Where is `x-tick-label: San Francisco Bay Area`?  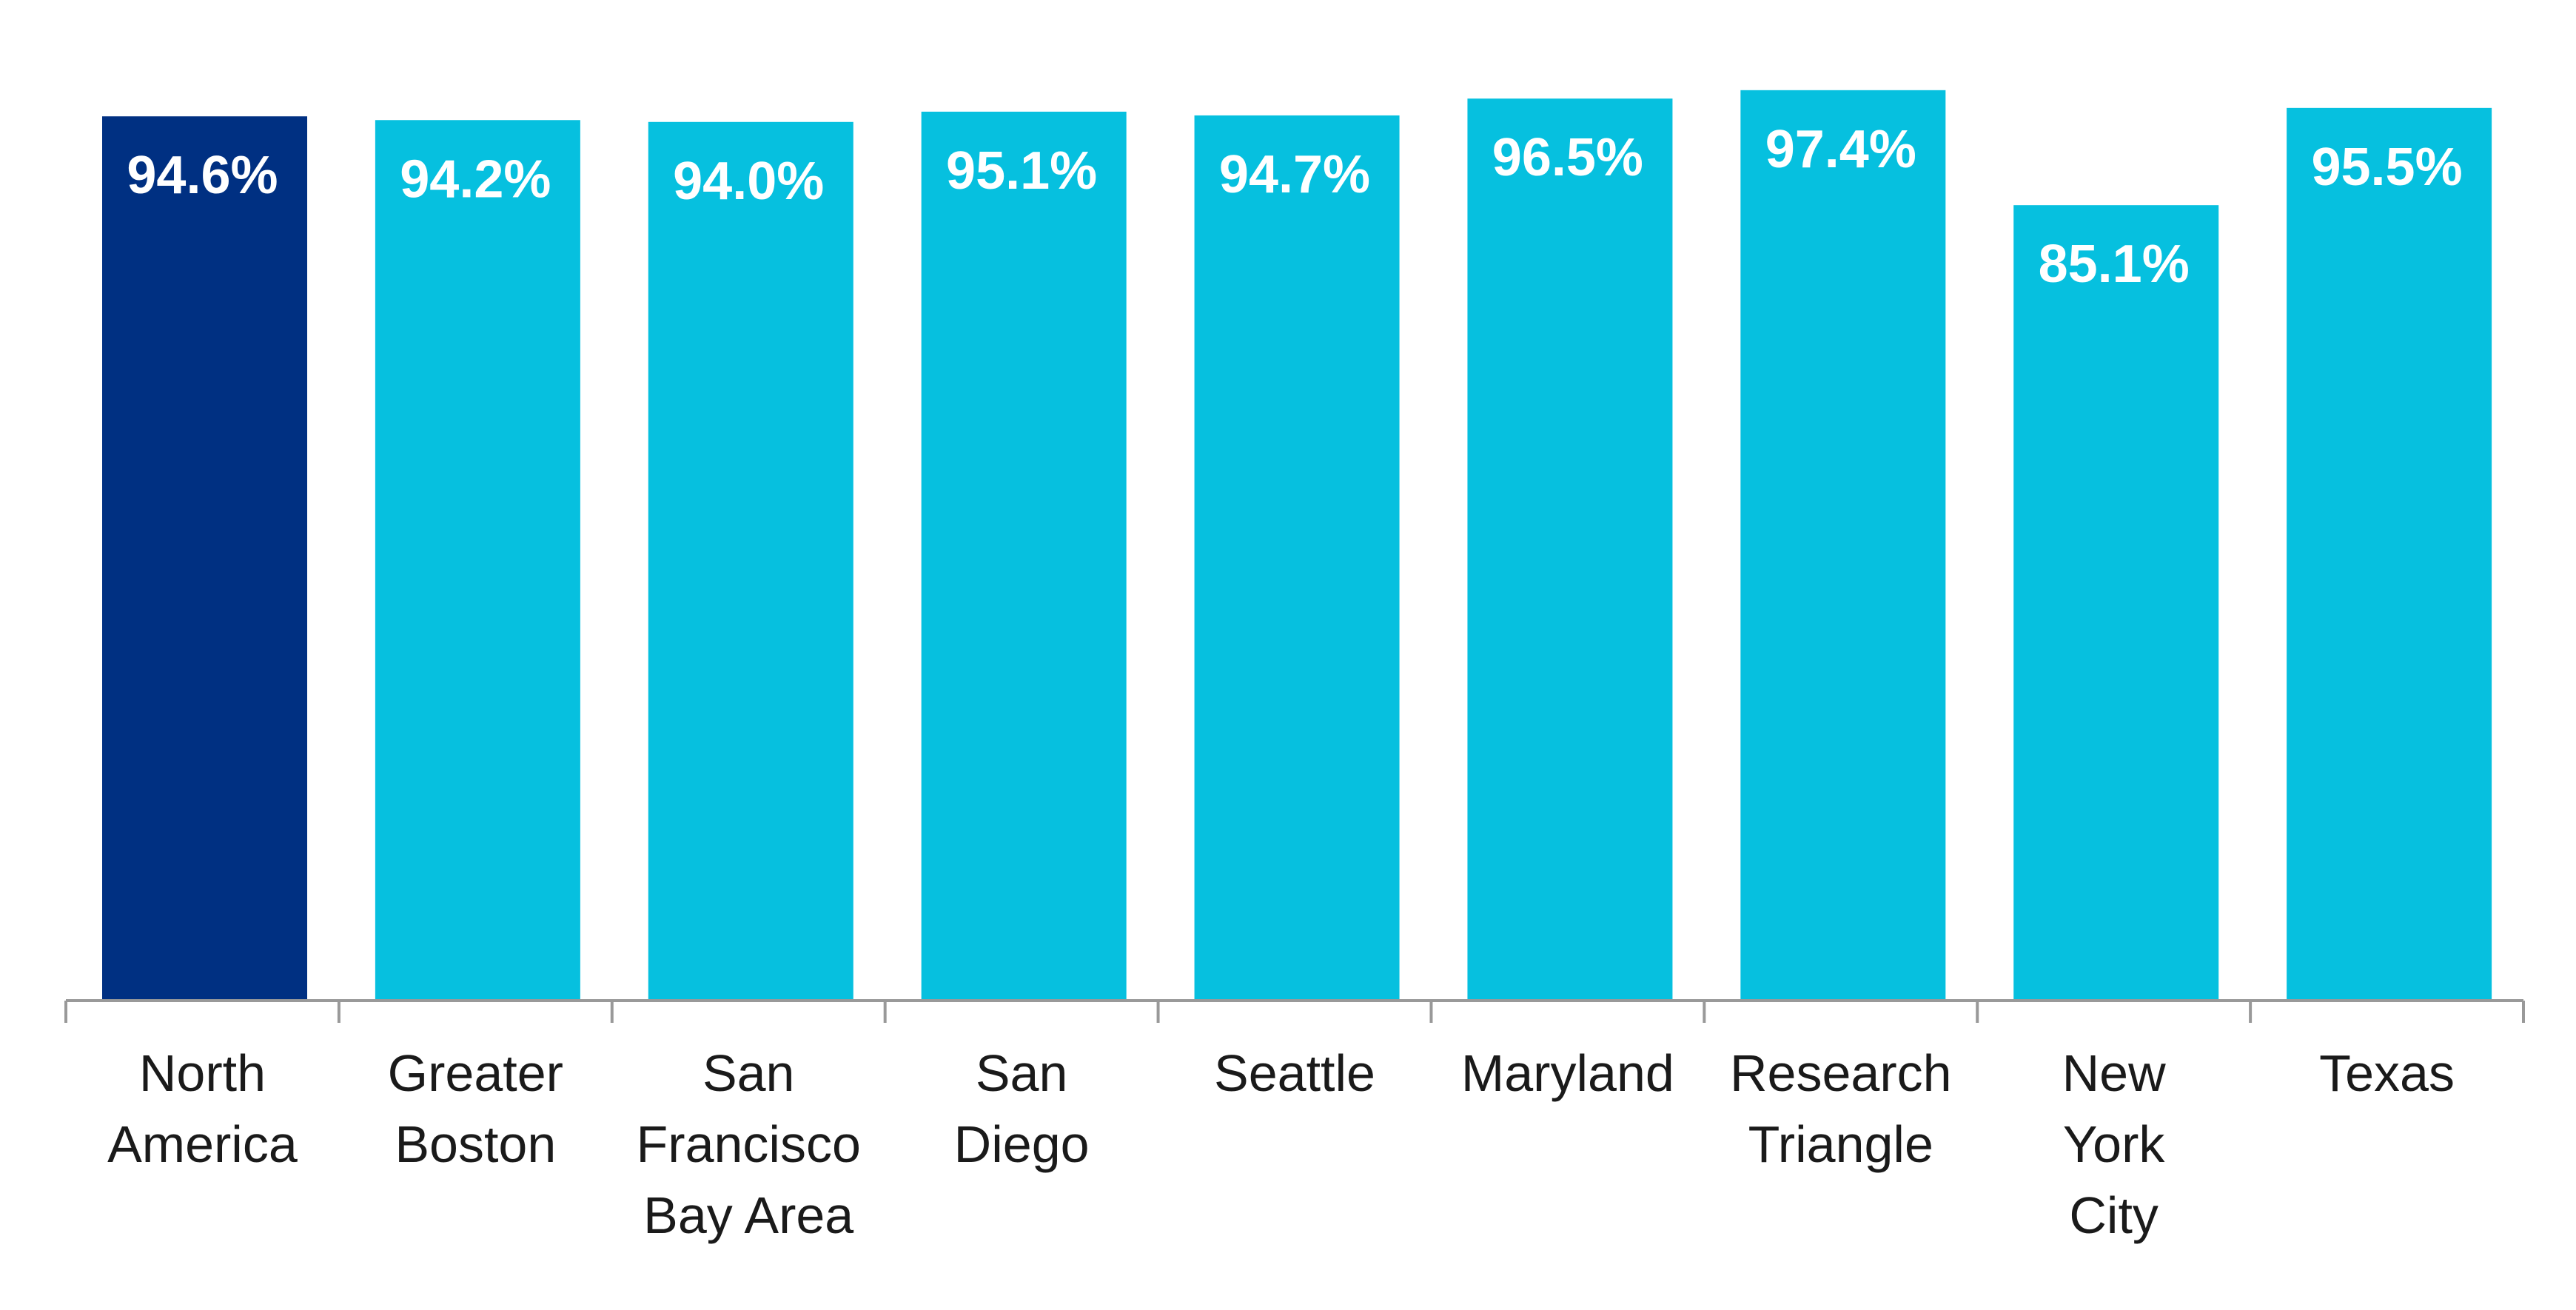 x-tick-label: San Francisco Bay Area is located at coordinates (748, 1144).